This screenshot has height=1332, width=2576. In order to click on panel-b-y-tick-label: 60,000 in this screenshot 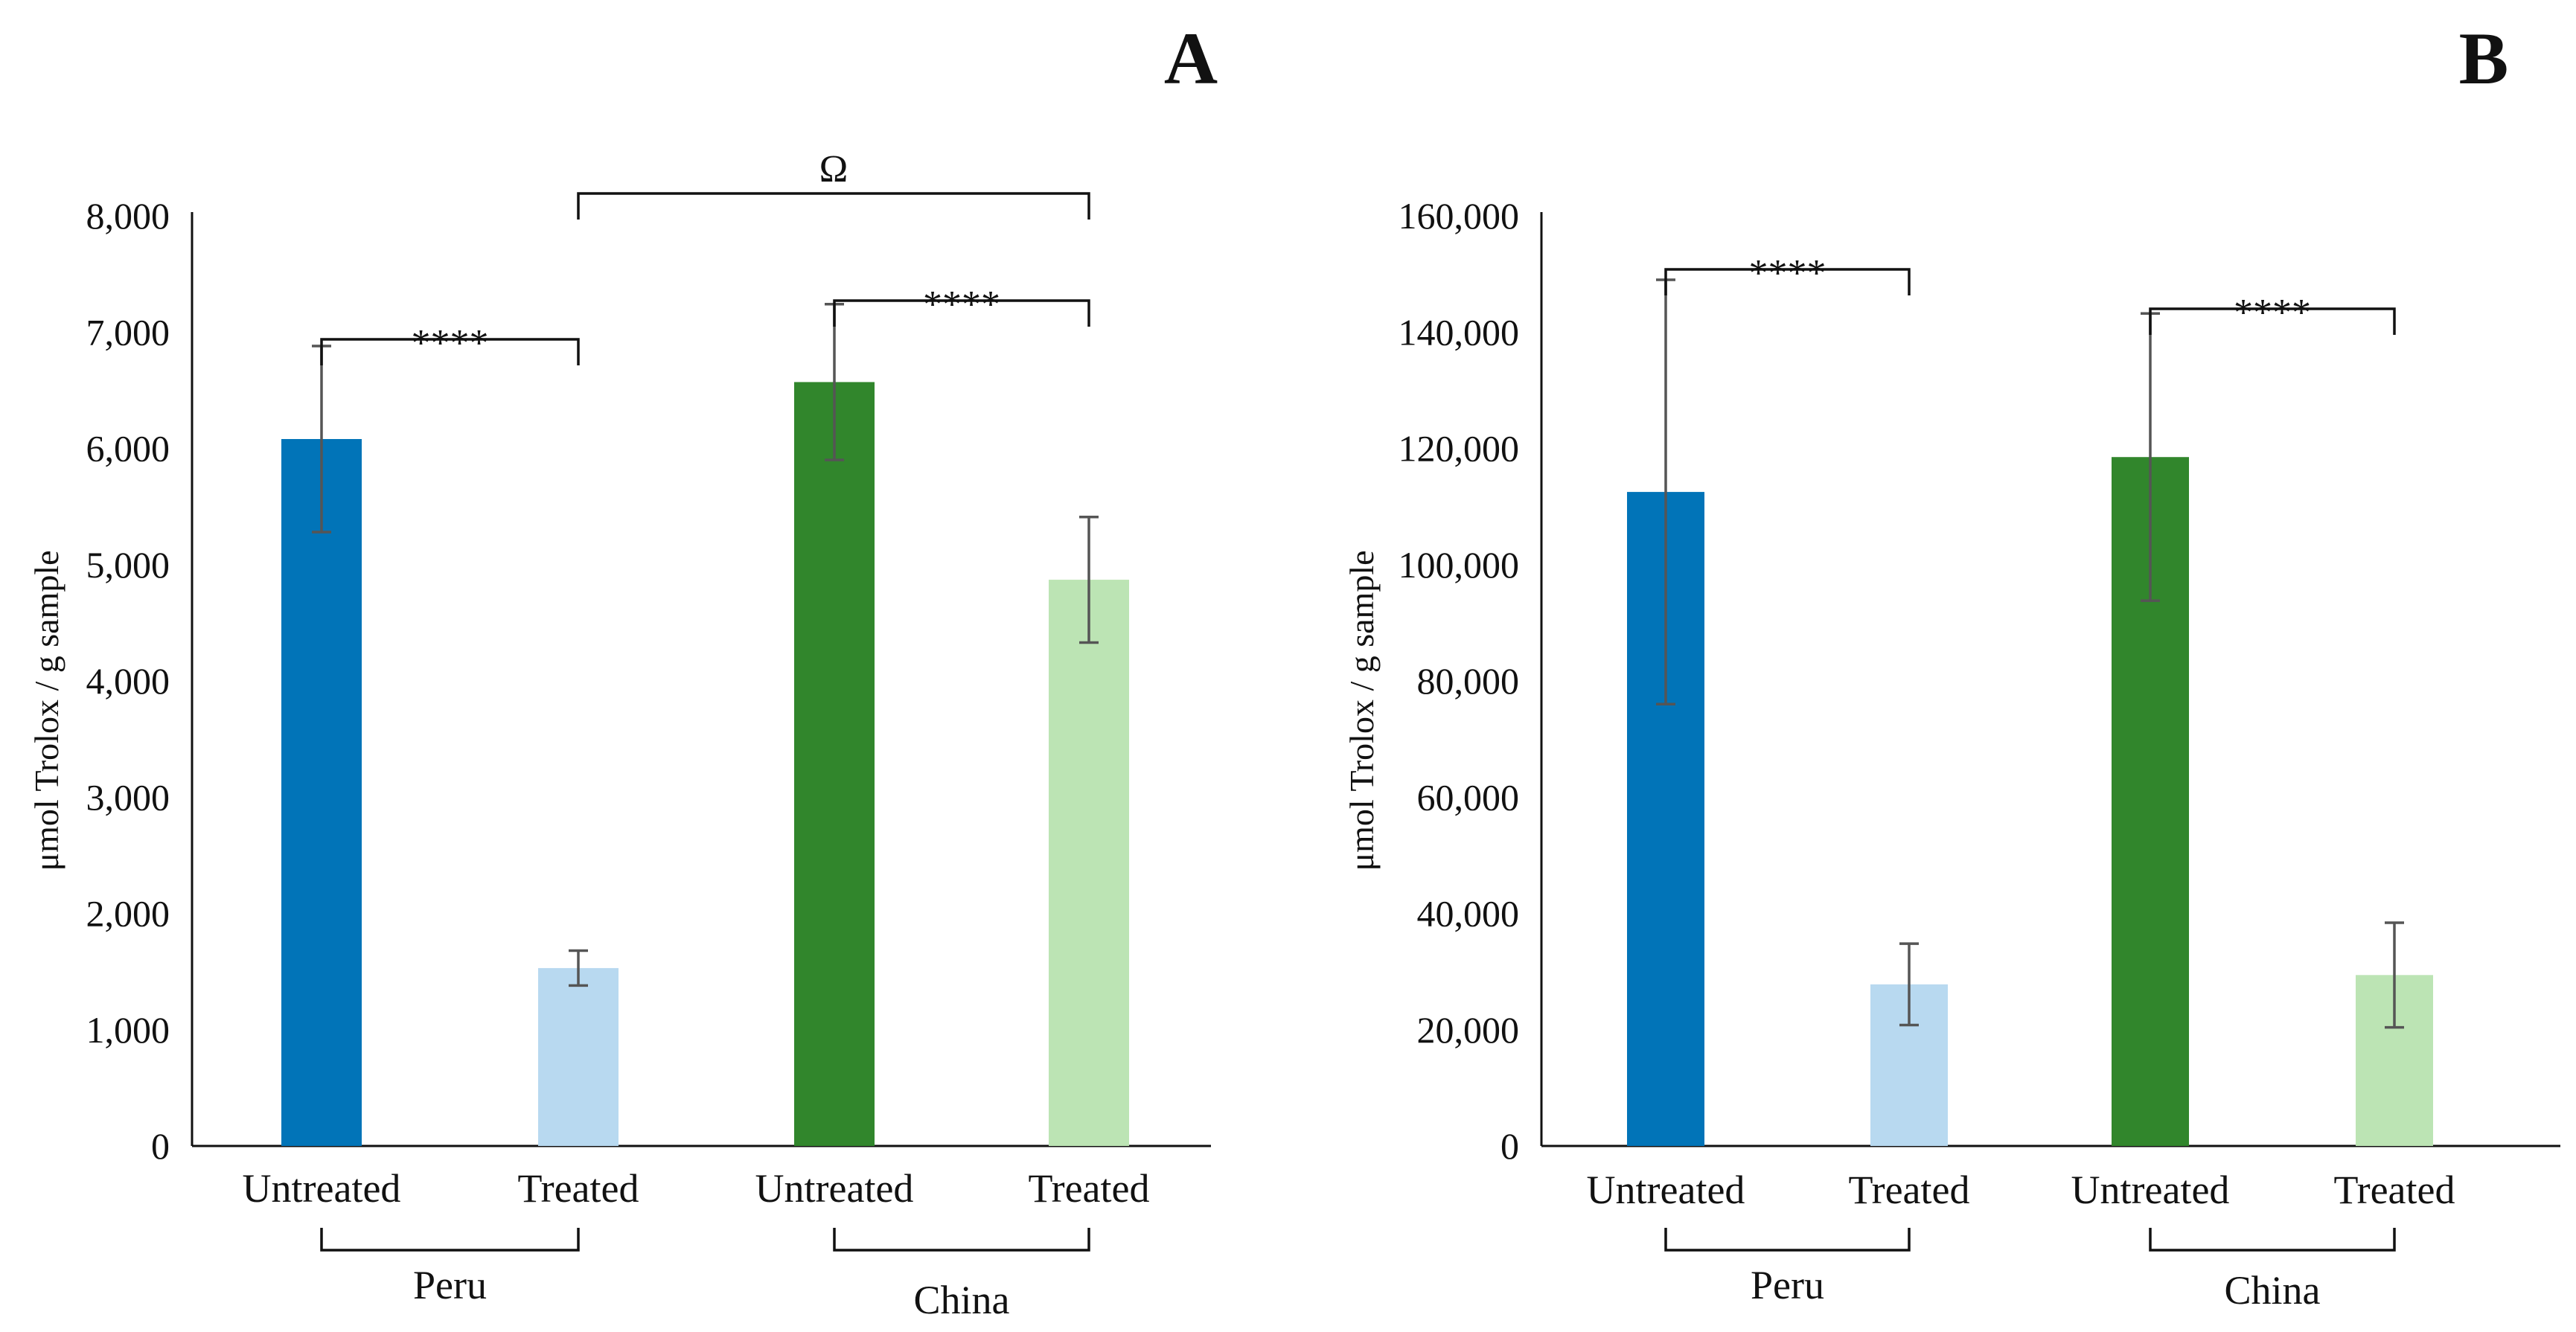, I will do `click(1468, 797)`.